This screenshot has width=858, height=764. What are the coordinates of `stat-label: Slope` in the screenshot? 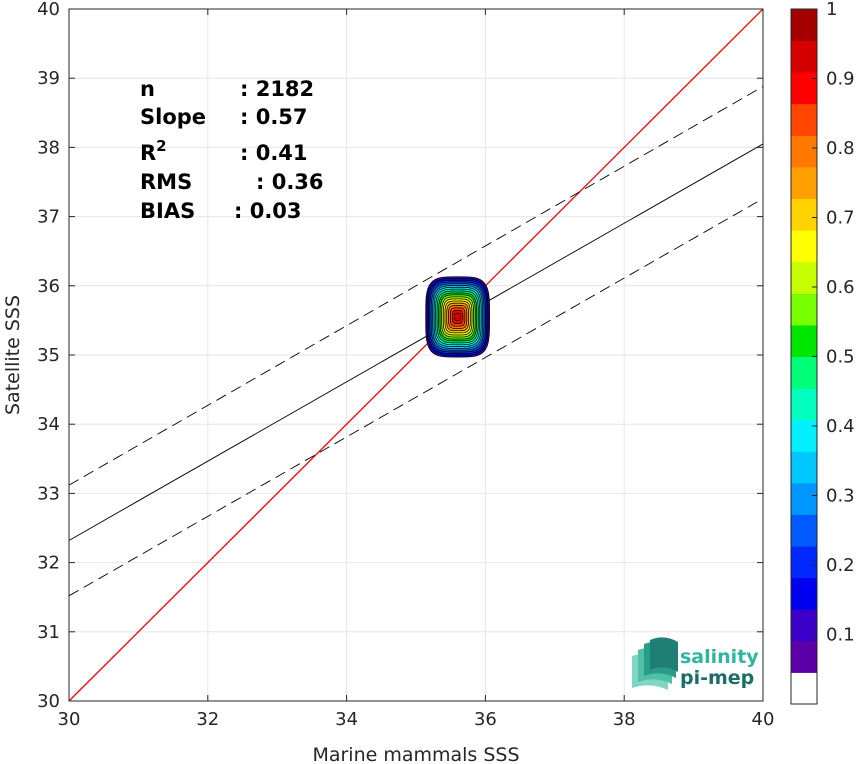 It's located at (173, 117).